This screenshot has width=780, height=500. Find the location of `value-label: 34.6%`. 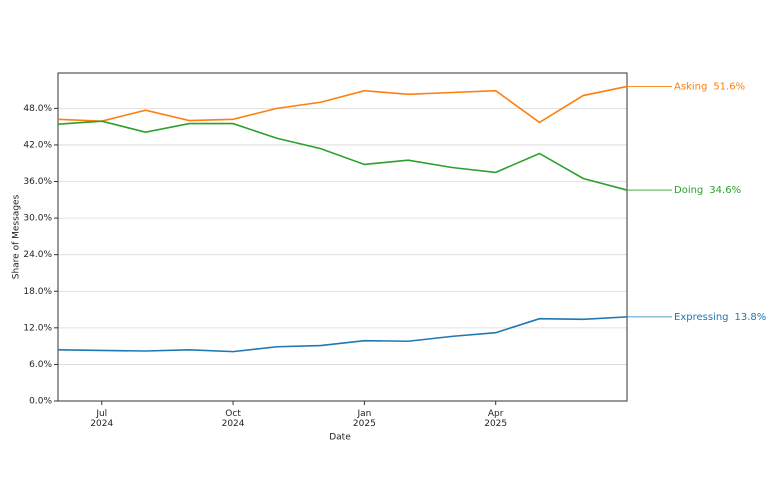

value-label: 34.6% is located at coordinates (725, 190).